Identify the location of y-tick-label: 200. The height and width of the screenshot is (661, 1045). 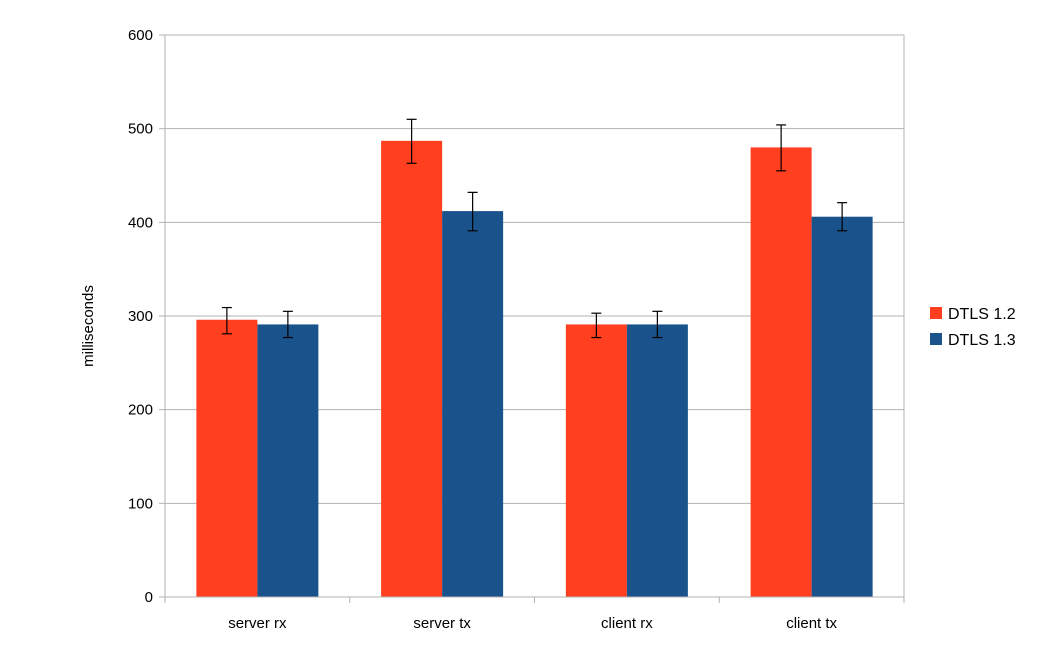
(140, 410).